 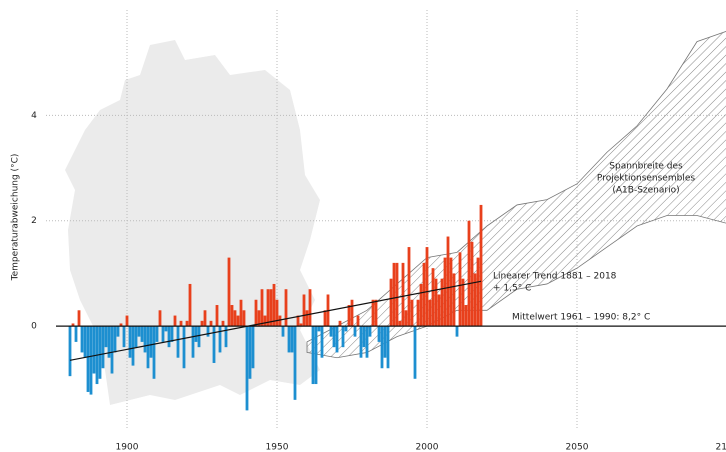 What do you see at coordinates (427, 447) in the screenshot?
I see `x-tick-label: 2000` at bounding box center [427, 447].